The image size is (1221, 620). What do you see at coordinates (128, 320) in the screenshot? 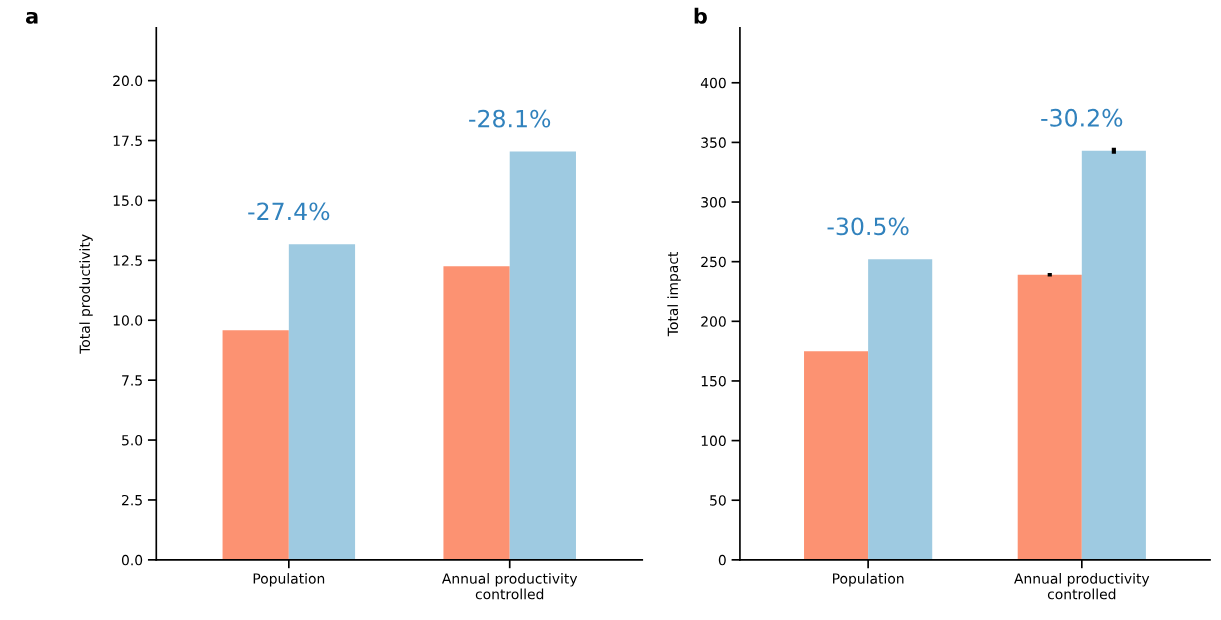
I see `y-tick-label: 10.0` at bounding box center [128, 320].